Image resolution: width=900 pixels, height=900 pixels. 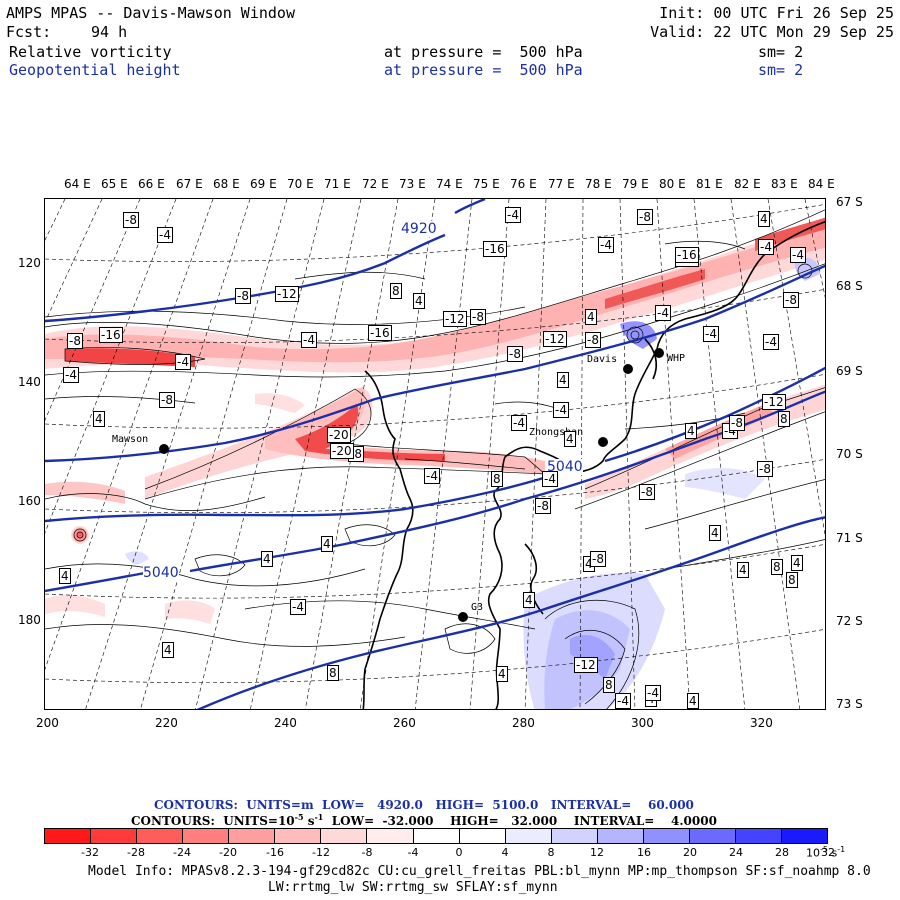 I want to click on legend-interval-2: INTERVAL= 4.0000, so click(x=645, y=821).